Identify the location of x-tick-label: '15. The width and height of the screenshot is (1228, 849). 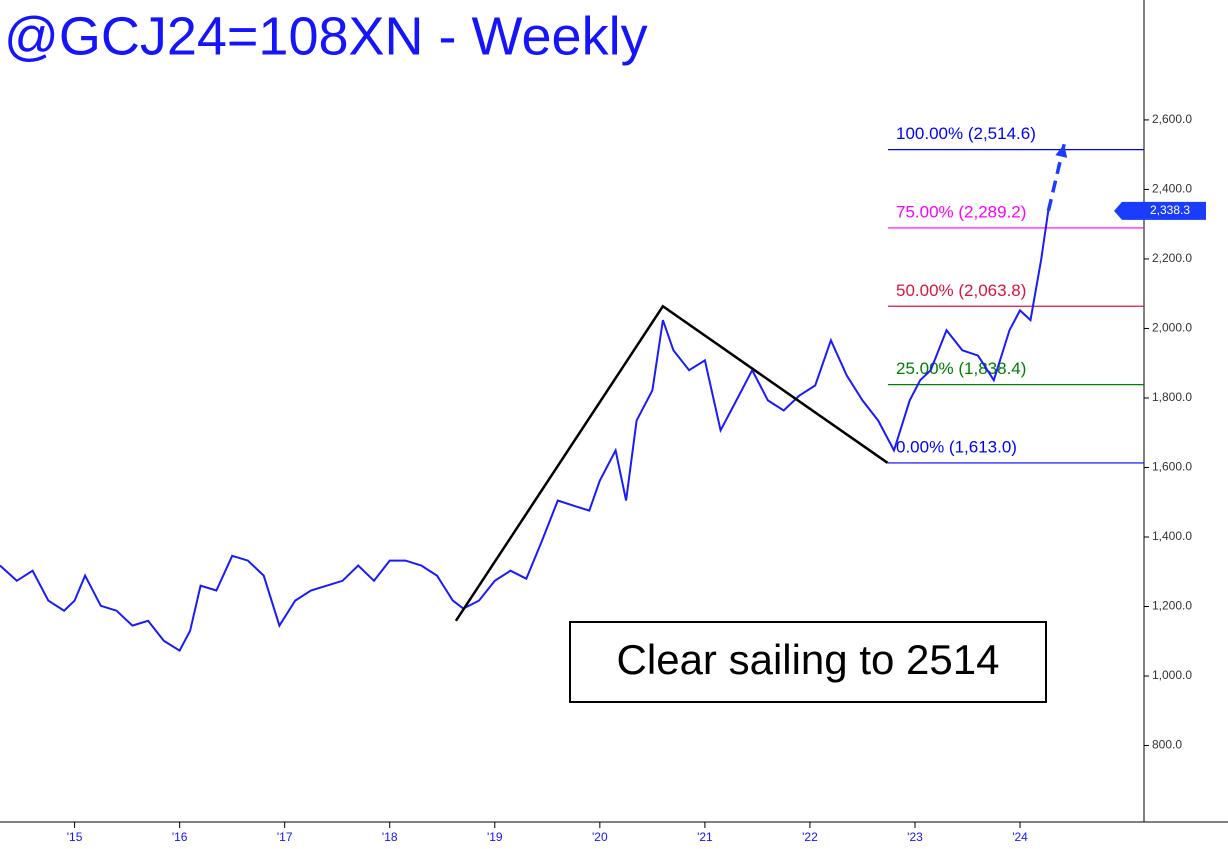
(75, 837).